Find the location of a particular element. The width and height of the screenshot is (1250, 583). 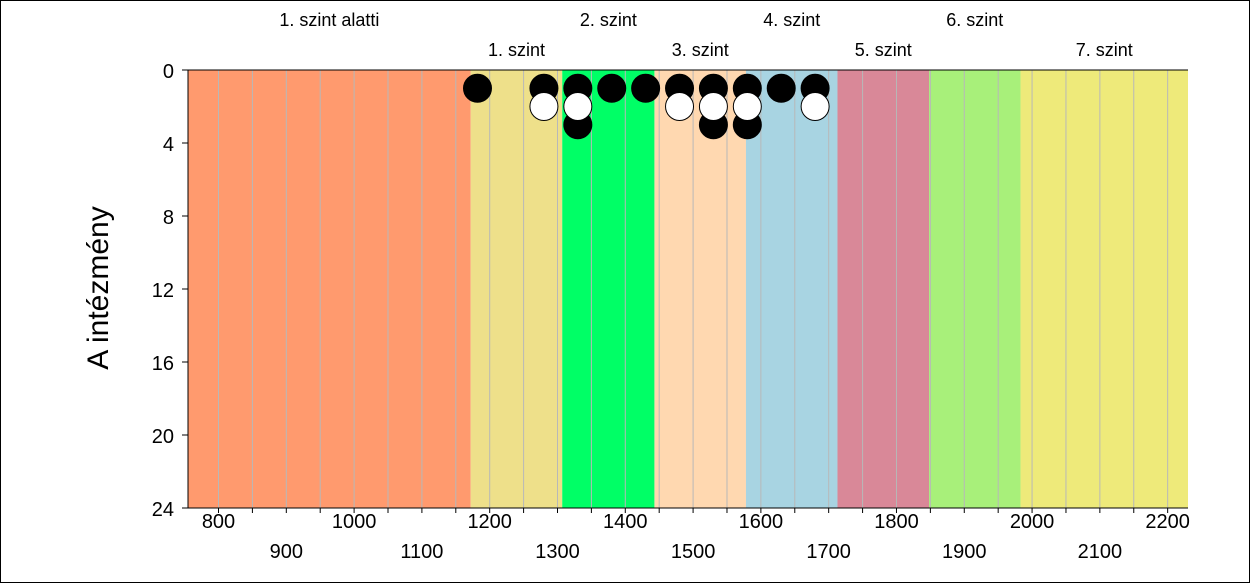

y-tick-label: 16 is located at coordinates (163, 364).